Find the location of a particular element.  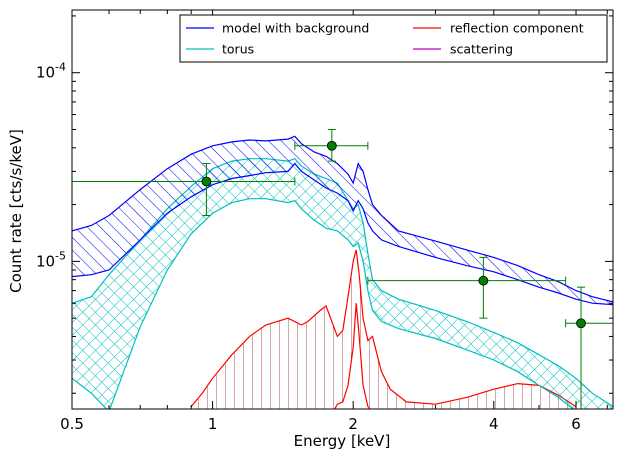

x-tick-label: 2 is located at coordinates (353, 424).